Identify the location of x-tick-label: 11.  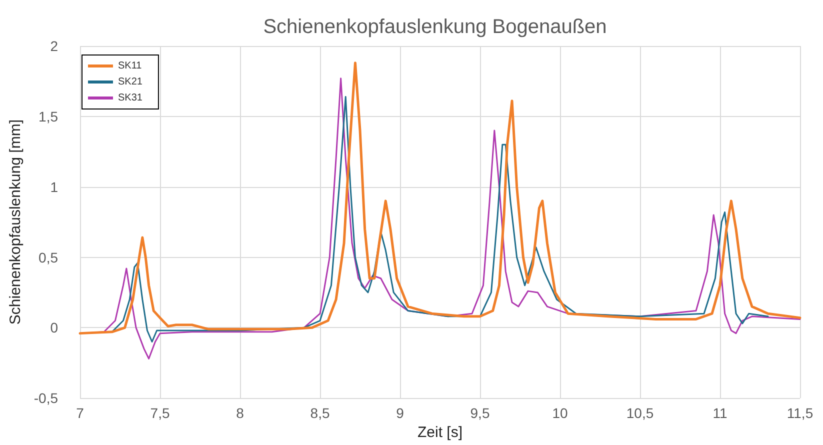
(720, 413).